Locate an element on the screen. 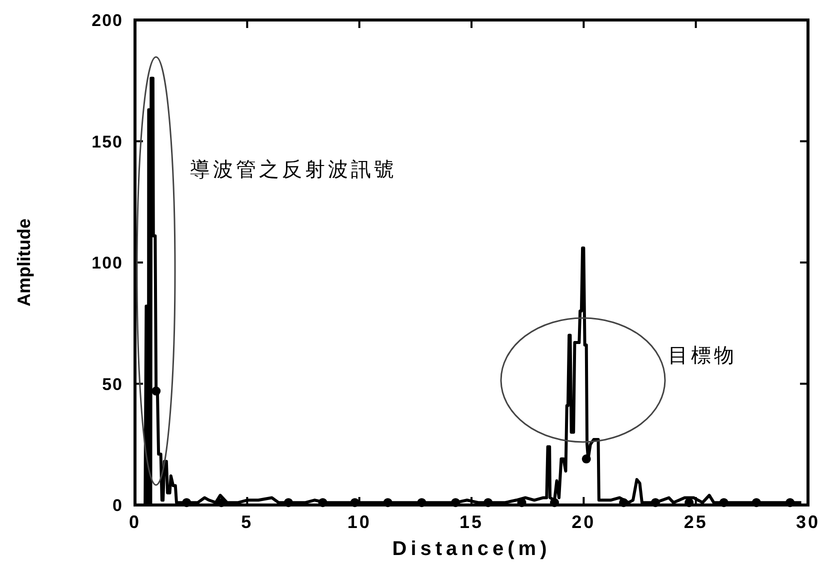  y-tick-label: 50 is located at coordinates (112, 384).